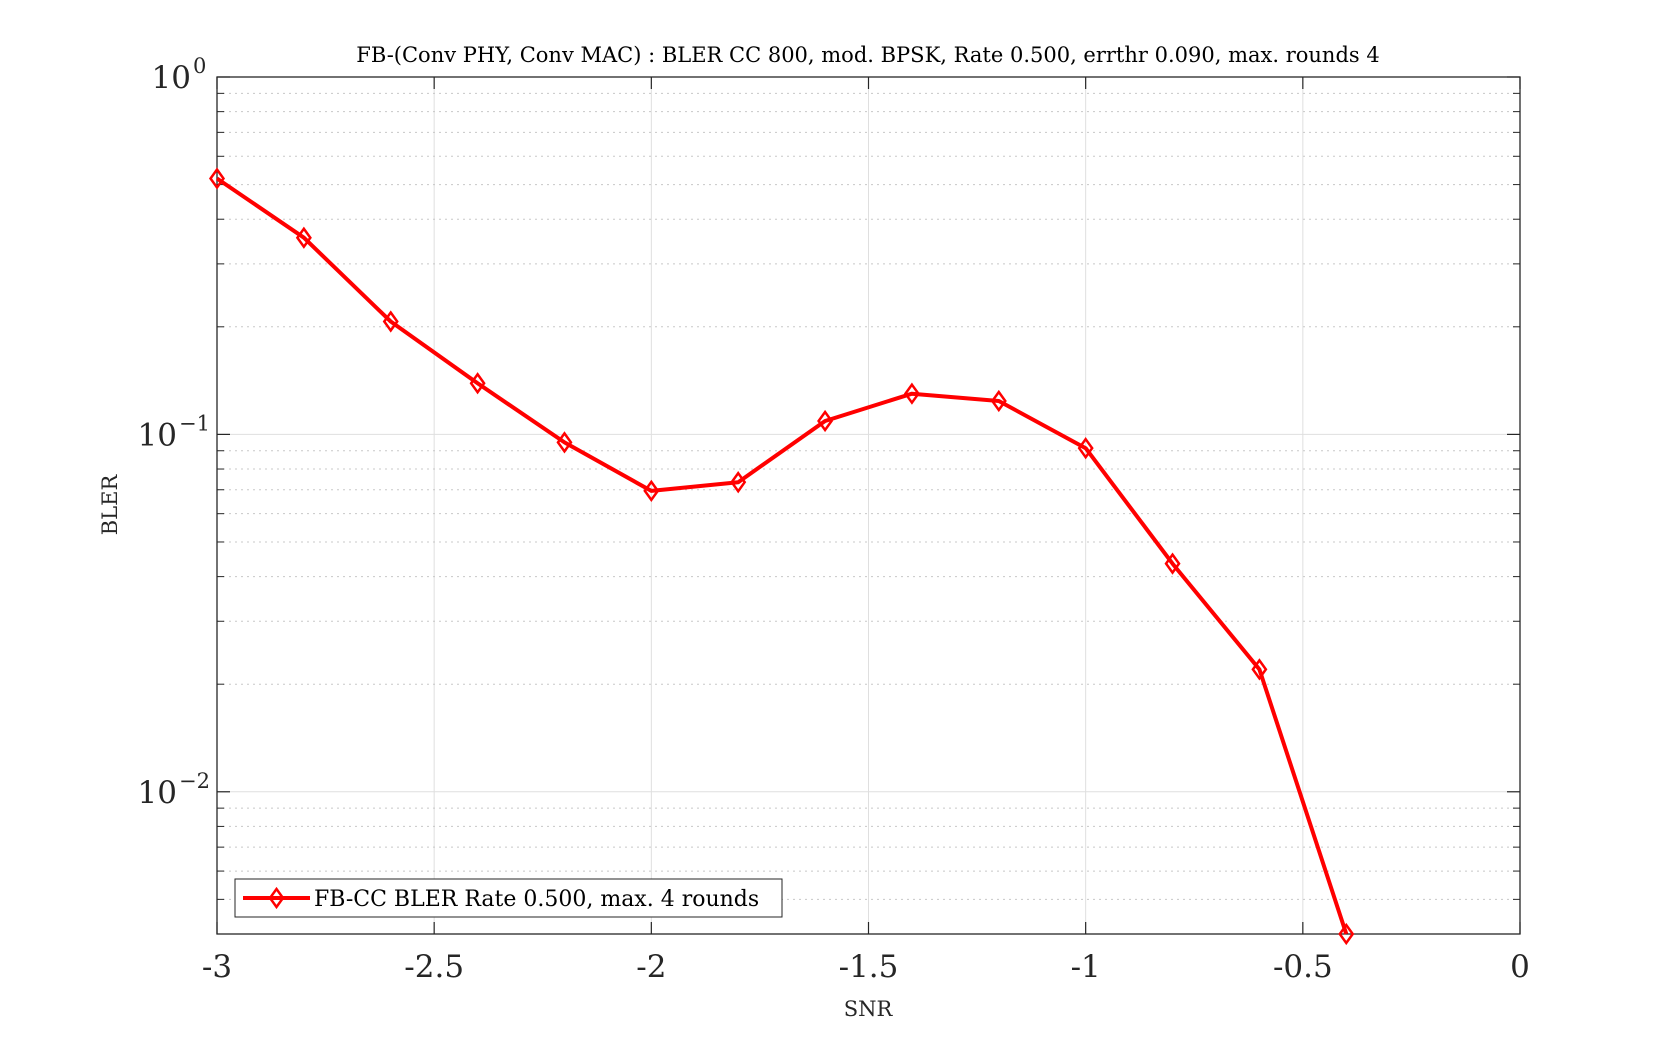 This screenshot has width=1667, height=1042. Describe the element at coordinates (110, 505) in the screenshot. I see `y-axis-label: BLER` at that location.